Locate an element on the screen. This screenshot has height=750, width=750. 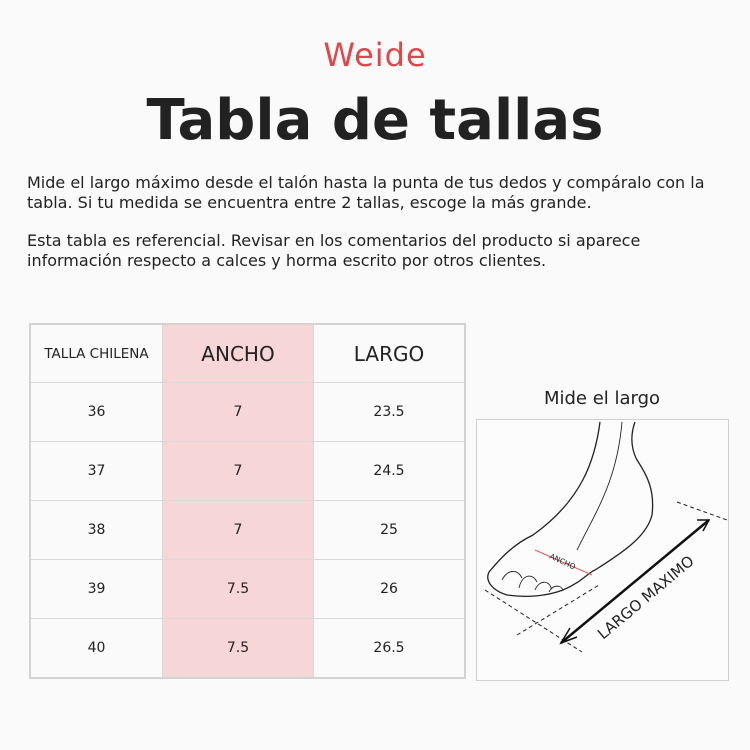
foot-outline is located at coordinates (570, 509).